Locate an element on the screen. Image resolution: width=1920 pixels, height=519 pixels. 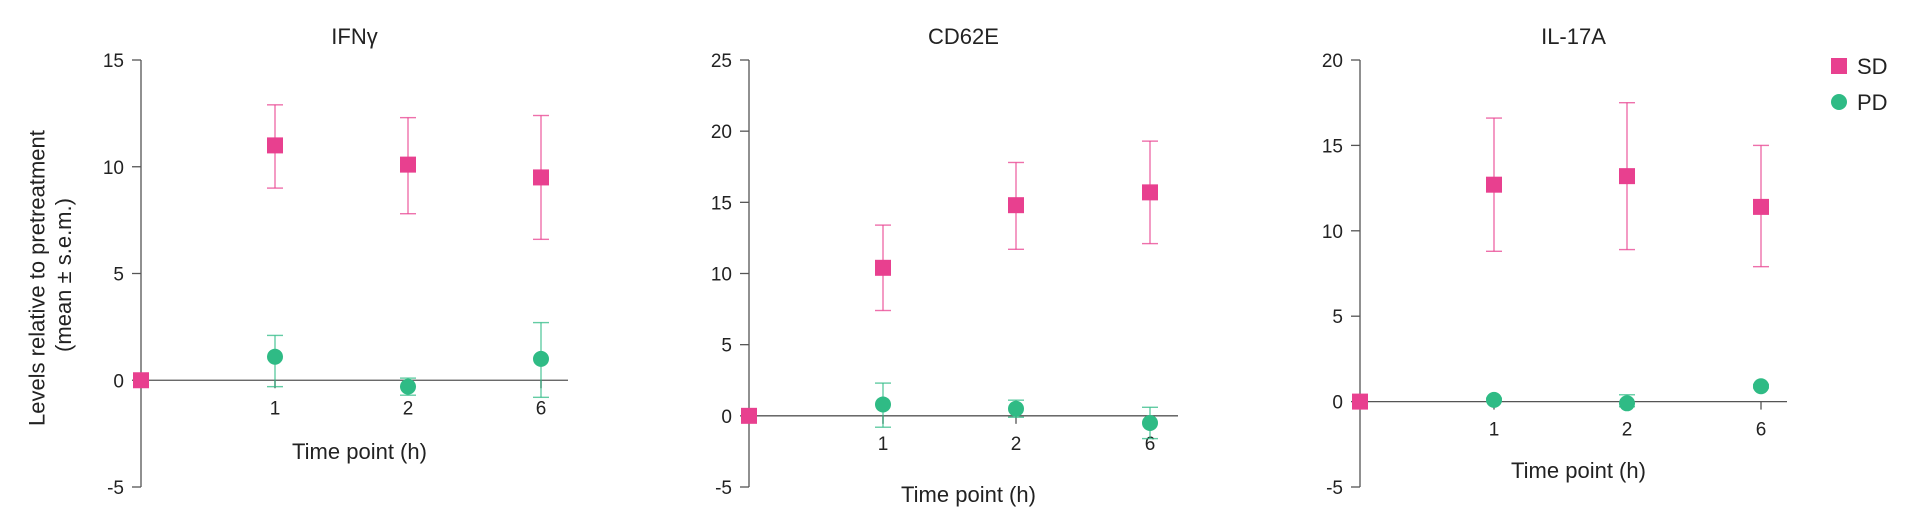
shared-y-axis-label-line-1: Levels relative to pretreatment is located at coordinates (37, 278).